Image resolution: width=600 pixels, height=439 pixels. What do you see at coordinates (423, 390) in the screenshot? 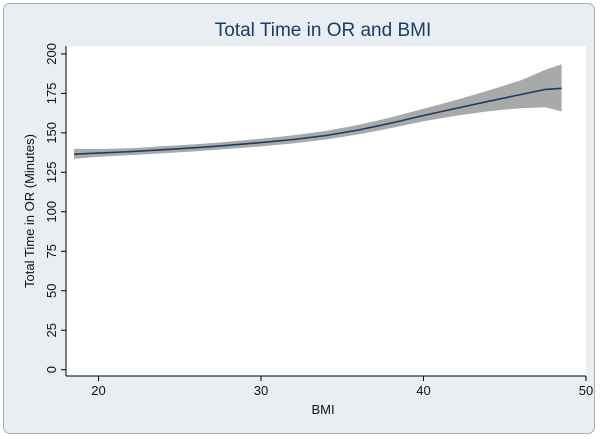
I see `x-tick-label: 40` at bounding box center [423, 390].